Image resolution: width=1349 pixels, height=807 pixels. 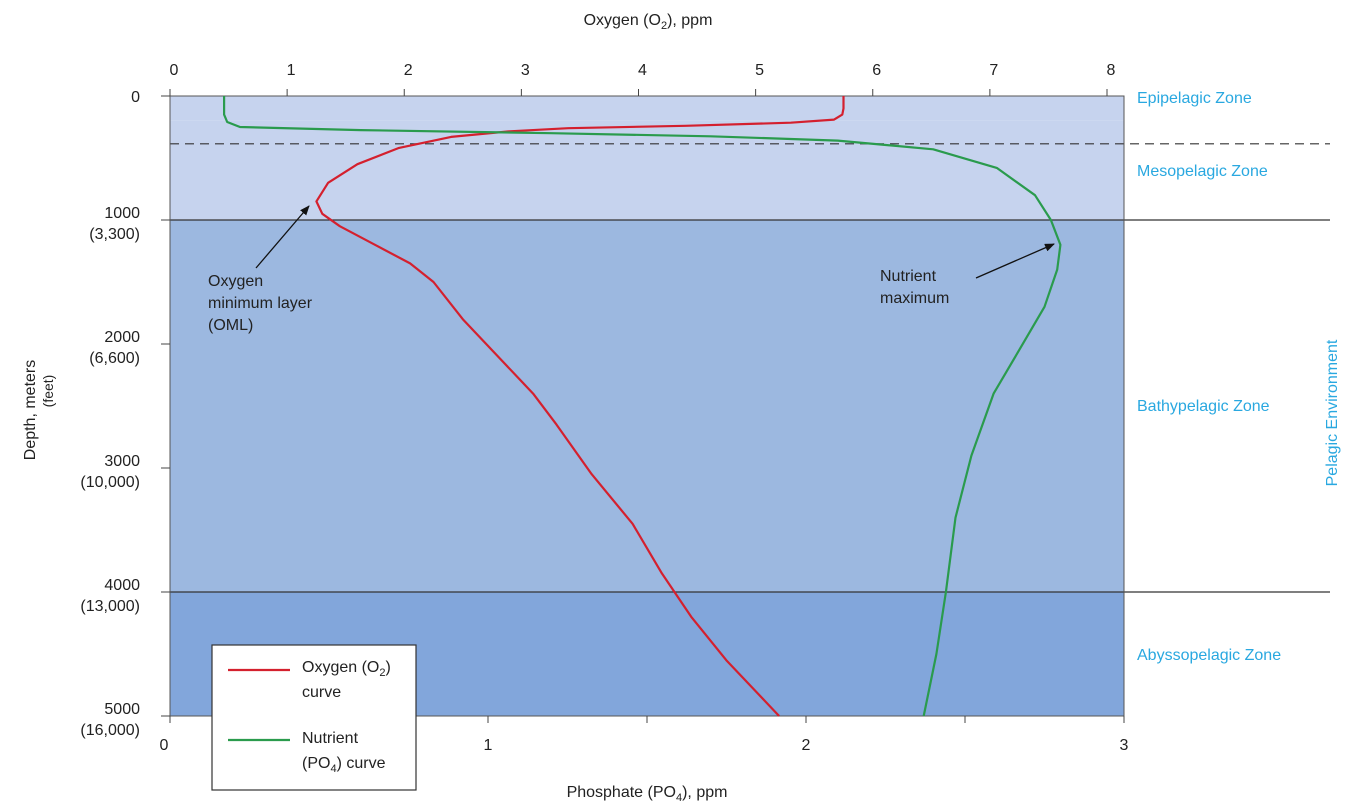 What do you see at coordinates (1111, 70) in the screenshot?
I see `top-axis-tick-label: 8` at bounding box center [1111, 70].